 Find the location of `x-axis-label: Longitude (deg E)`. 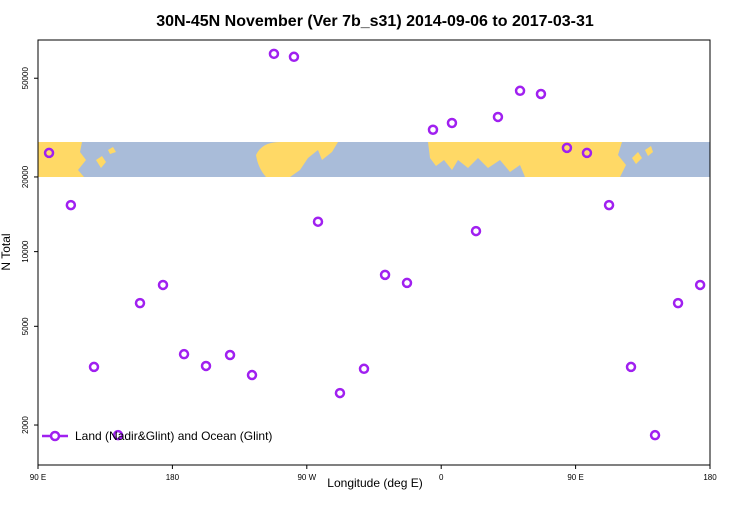

x-axis-label: Longitude (deg E) is located at coordinates (374, 483).